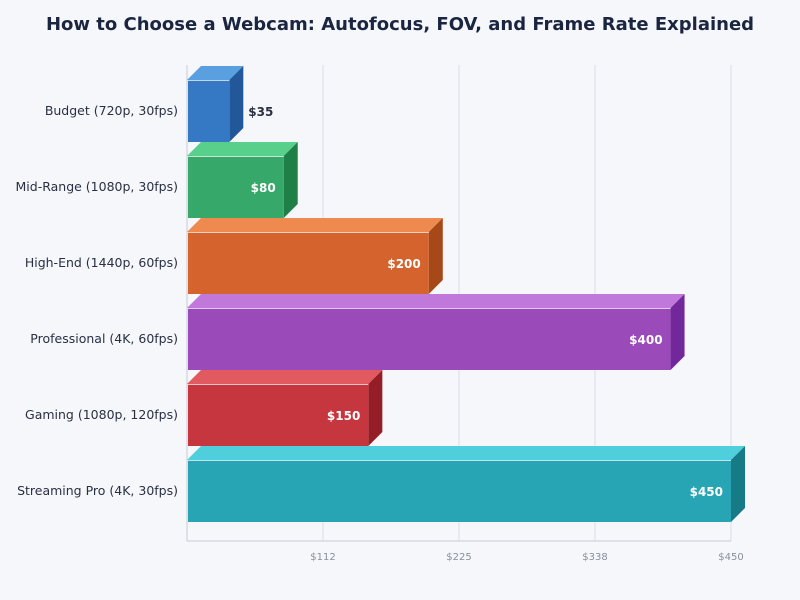  Describe the element at coordinates (645, 340) in the screenshot. I see `data-label: $400` at that location.